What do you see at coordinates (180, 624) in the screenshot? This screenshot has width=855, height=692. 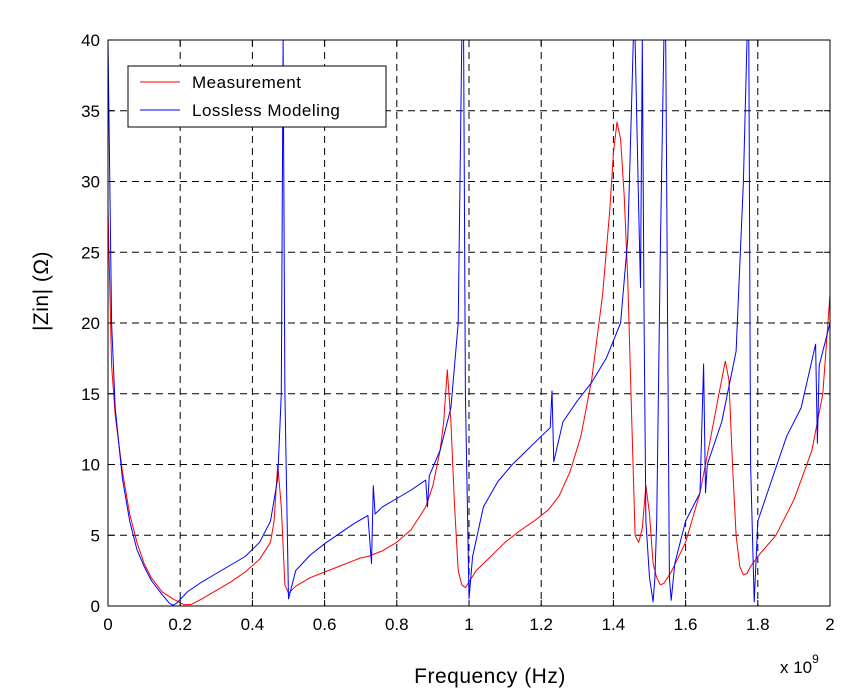 I see `x-tick-label: 0.2` at bounding box center [180, 624].